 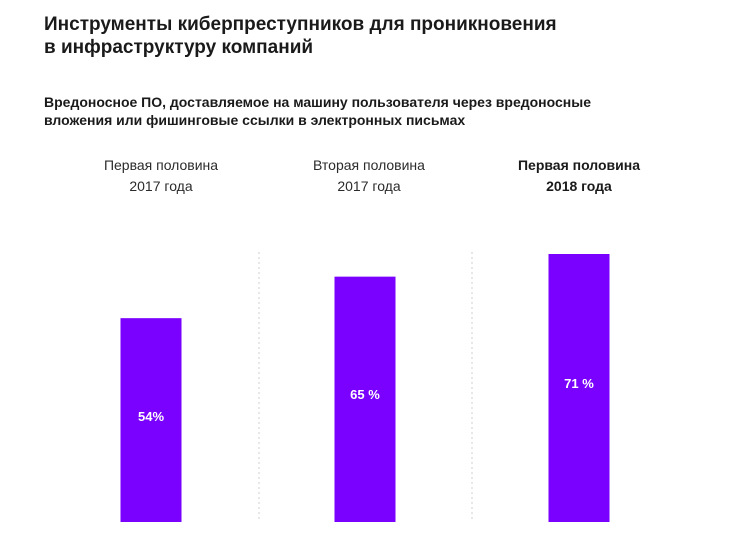 I want to click on bar-value-label-3: 71 %, so click(x=579, y=383).